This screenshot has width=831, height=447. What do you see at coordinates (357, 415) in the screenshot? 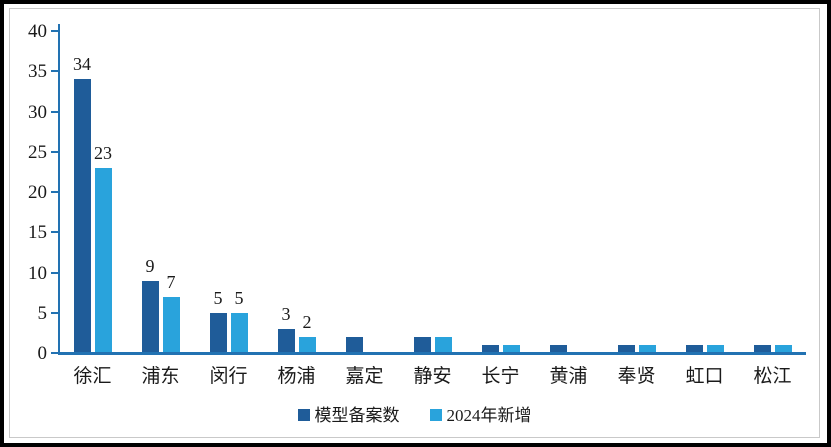
I see `legend-label-model-count: 模型备案数` at bounding box center [357, 415].